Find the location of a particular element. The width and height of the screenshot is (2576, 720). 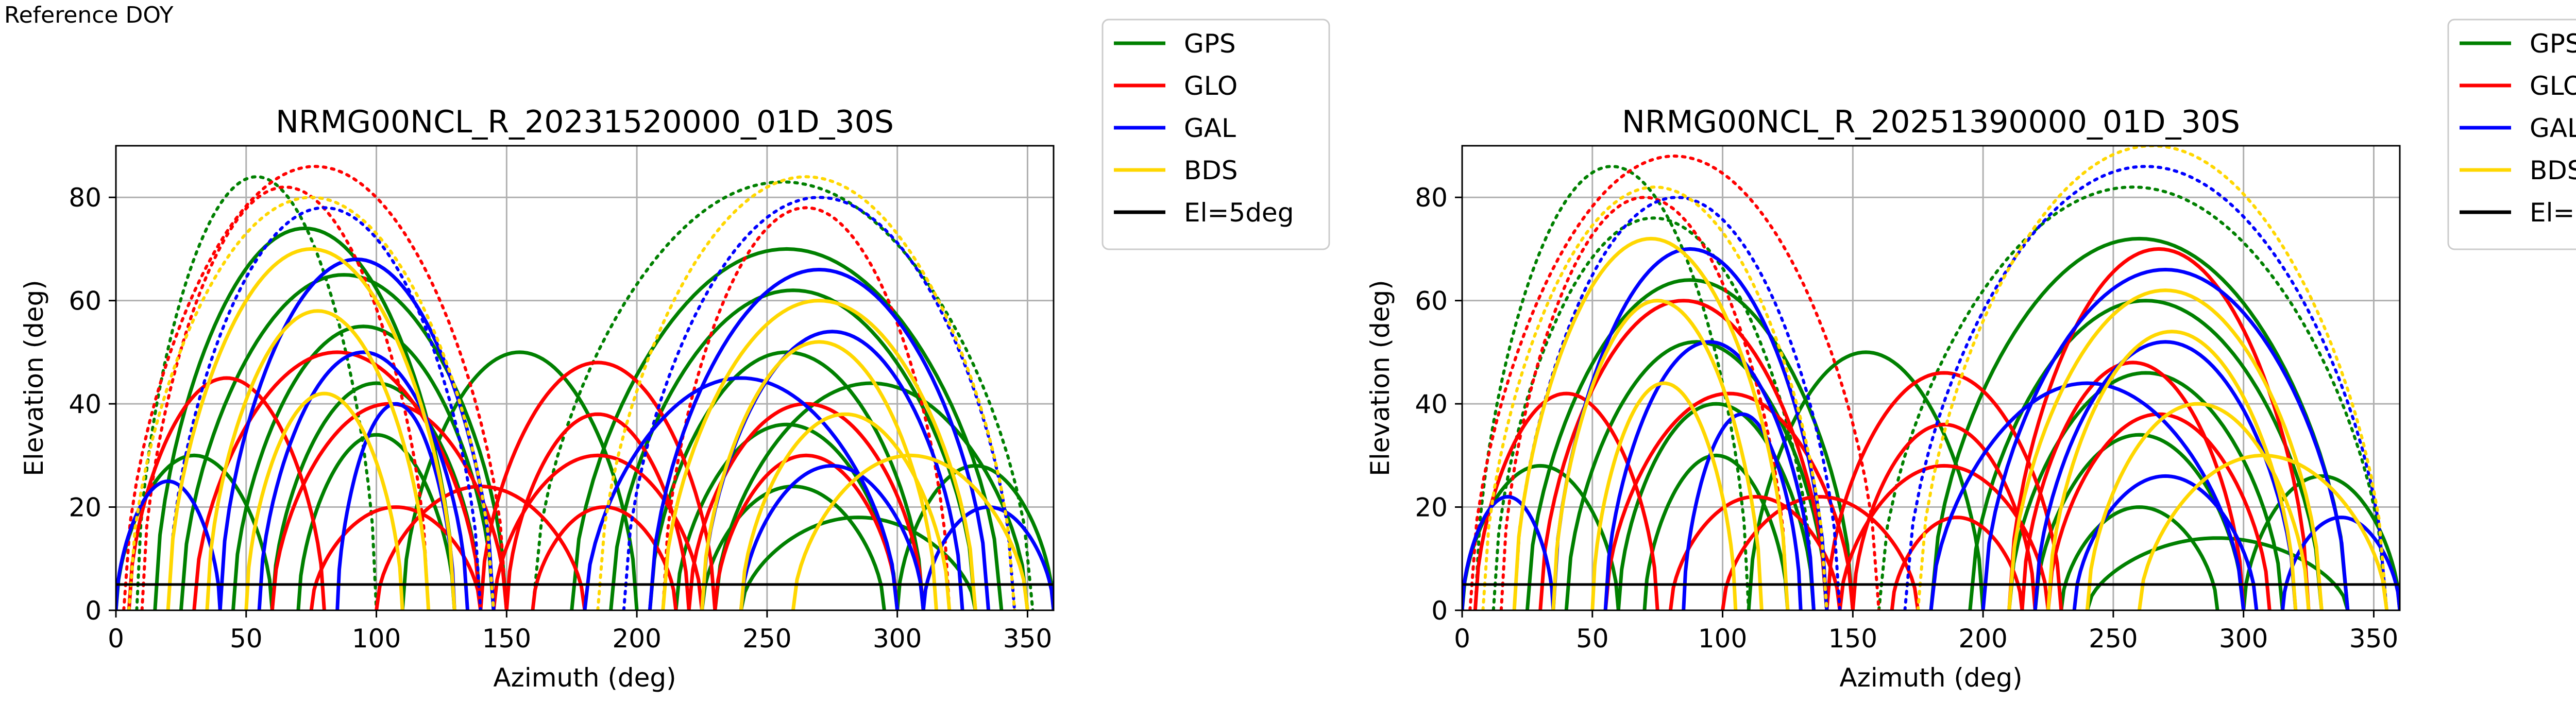

legend-label: El=5deg is located at coordinates (2553, 213).